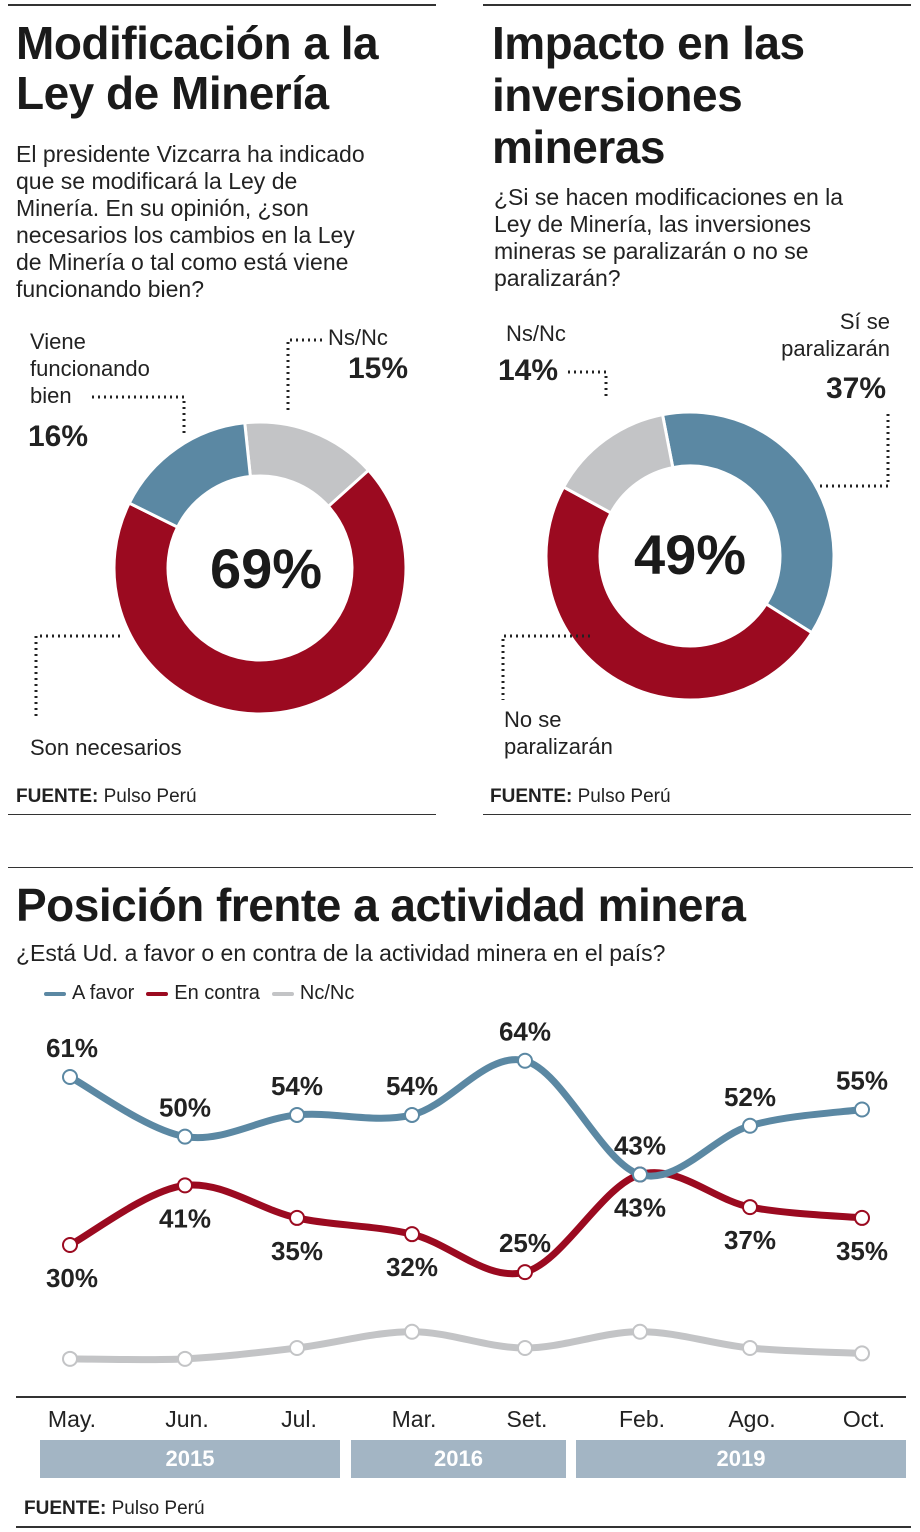  What do you see at coordinates (282, 993) in the screenshot?
I see `legend-swatch-nc` at bounding box center [282, 993].